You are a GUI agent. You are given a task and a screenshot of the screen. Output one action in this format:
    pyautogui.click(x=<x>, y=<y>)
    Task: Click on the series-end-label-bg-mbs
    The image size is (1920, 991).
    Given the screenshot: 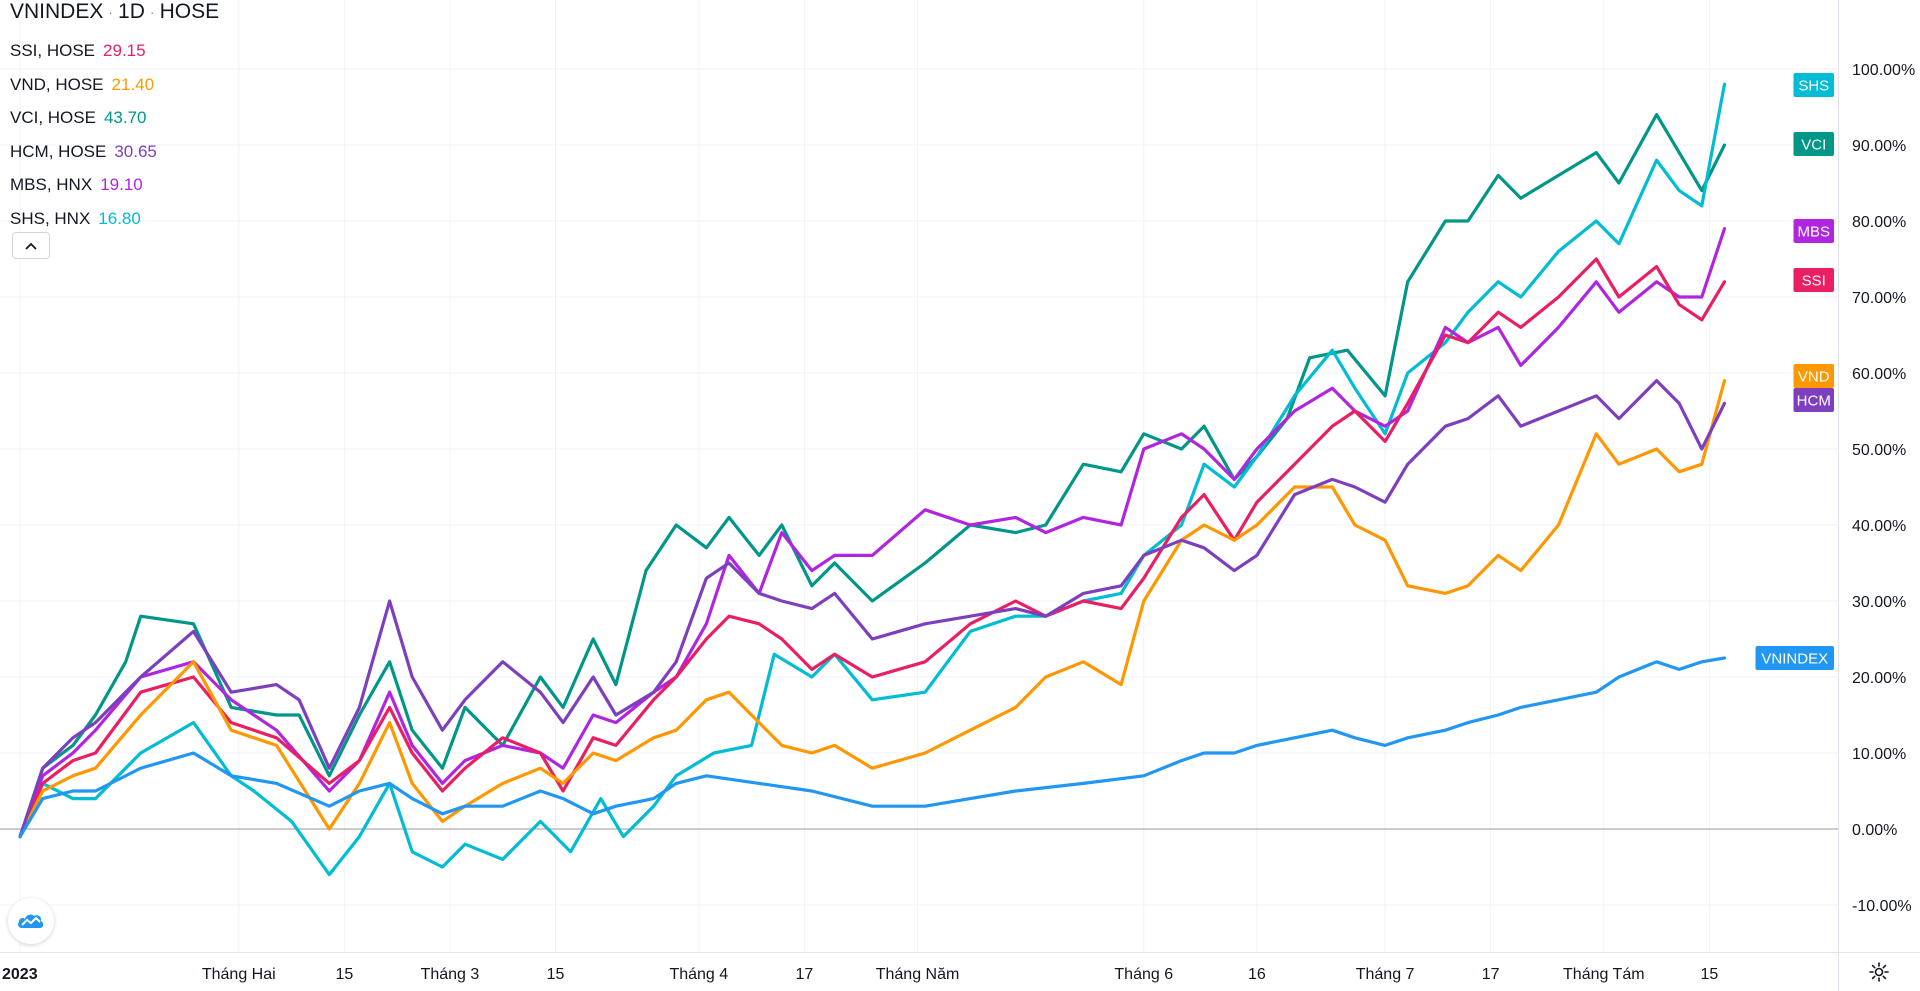 What is the action you would take?
    pyautogui.click(x=1813, y=231)
    